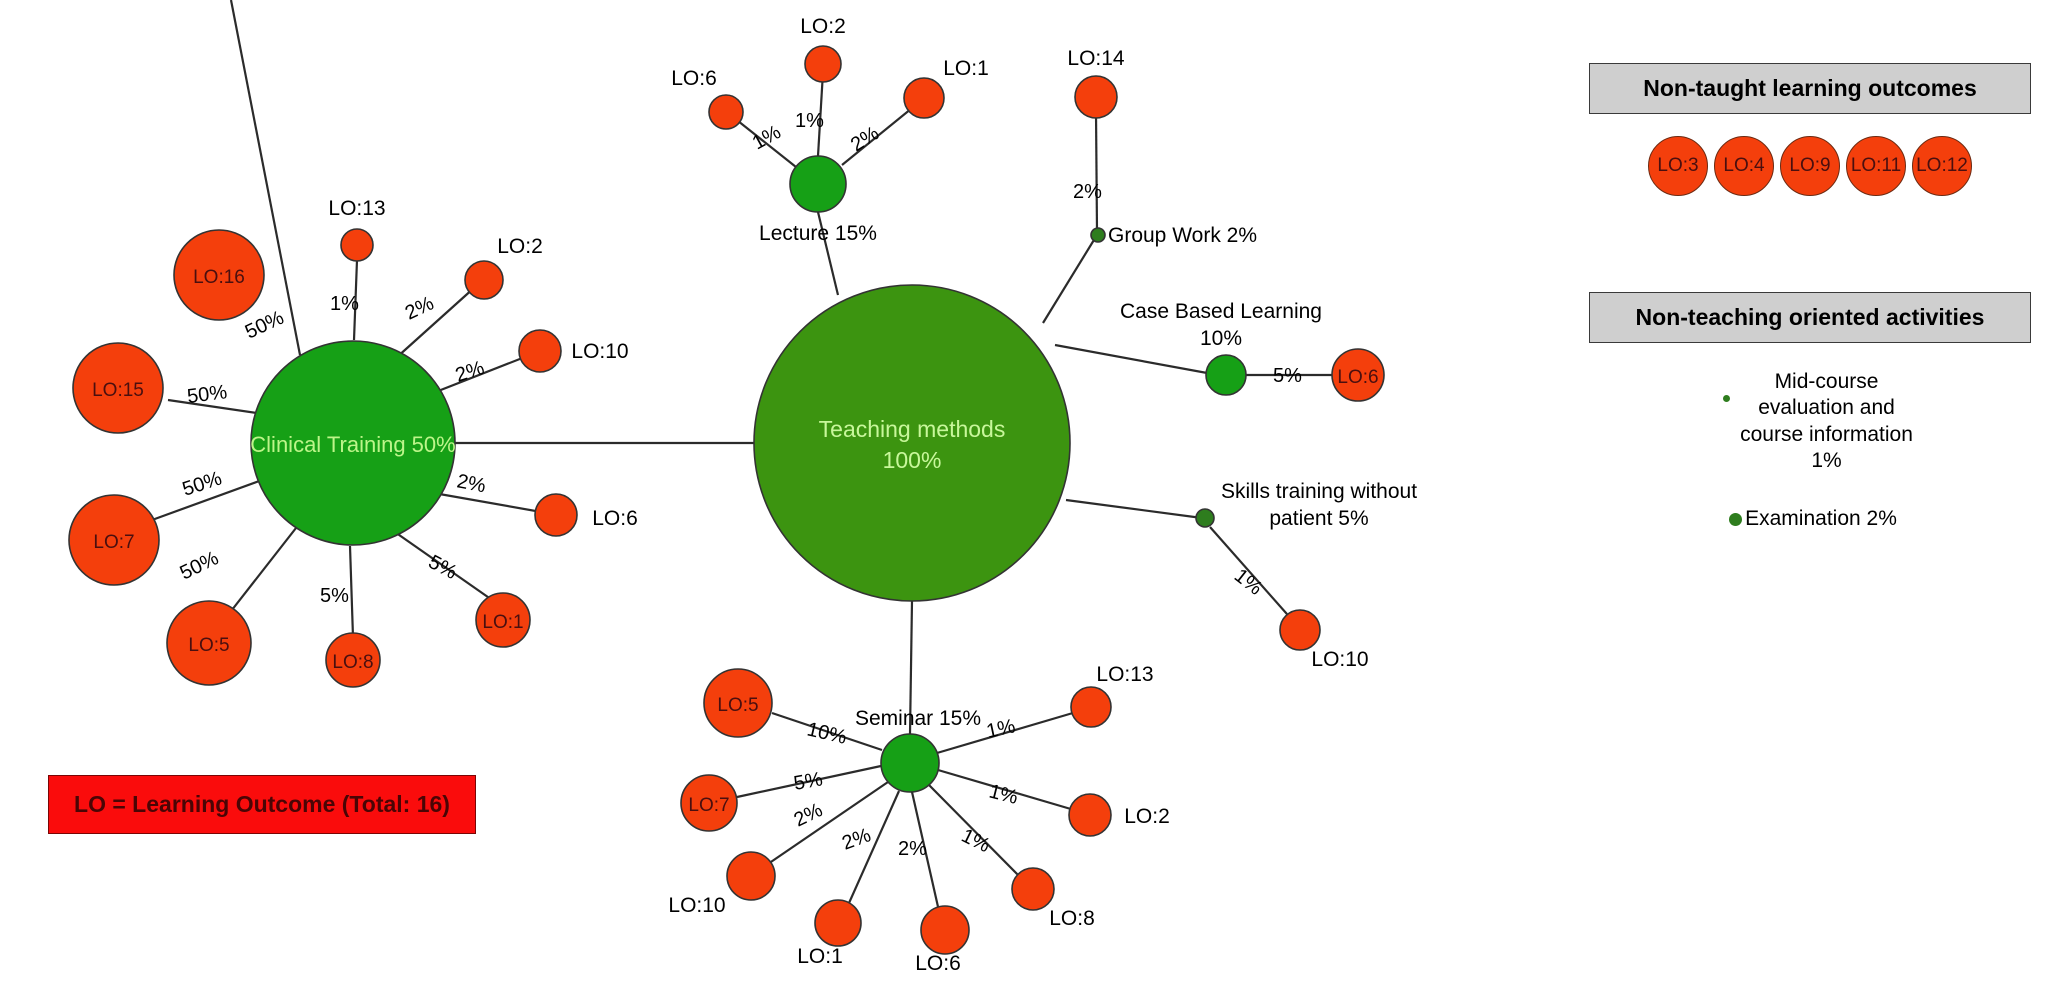 The image size is (2059, 1001). Describe the element at coordinates (976, 841) in the screenshot. I see `edge-pct-seminar-lo8: 1%` at that location.